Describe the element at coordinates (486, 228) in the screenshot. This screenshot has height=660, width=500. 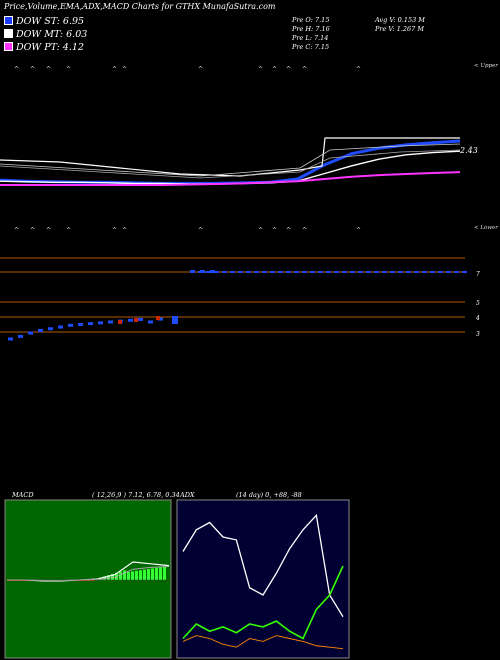
I see `lower-label: < Lower` at that location.